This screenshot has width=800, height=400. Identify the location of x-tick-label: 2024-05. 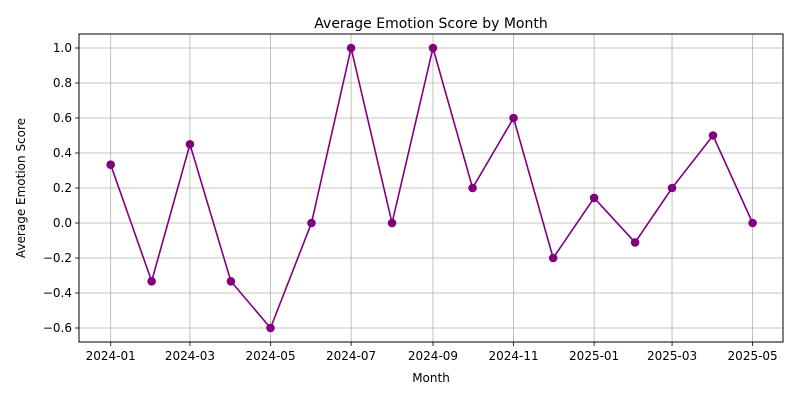
(270, 356).